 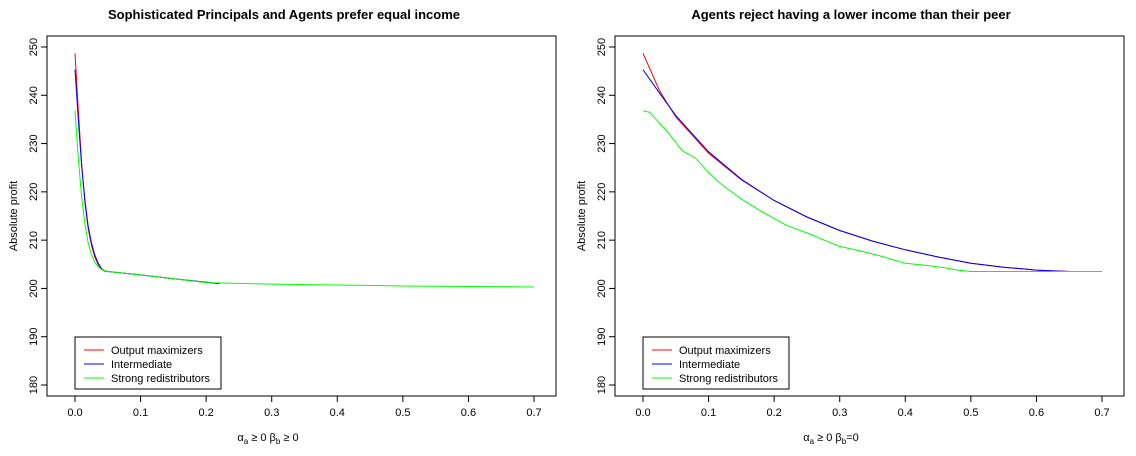 What do you see at coordinates (147, 177) in the screenshot?
I see `series-line-intermediate` at bounding box center [147, 177].